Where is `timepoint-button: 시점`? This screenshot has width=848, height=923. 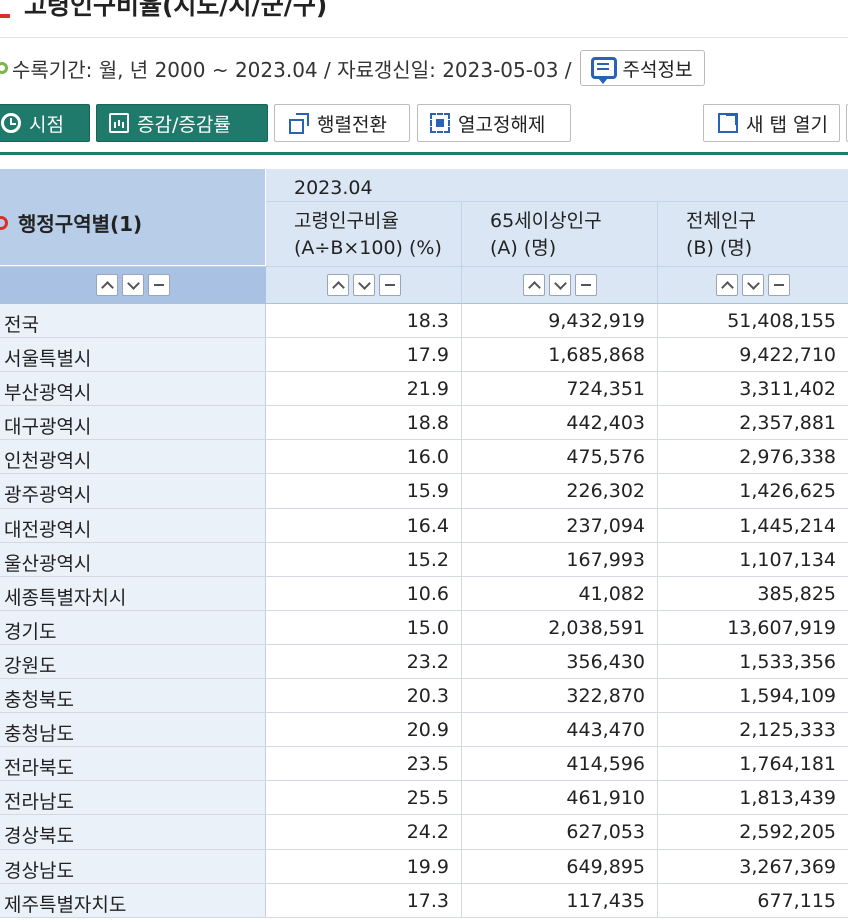 timepoint-button: 시점 is located at coordinates (45, 123).